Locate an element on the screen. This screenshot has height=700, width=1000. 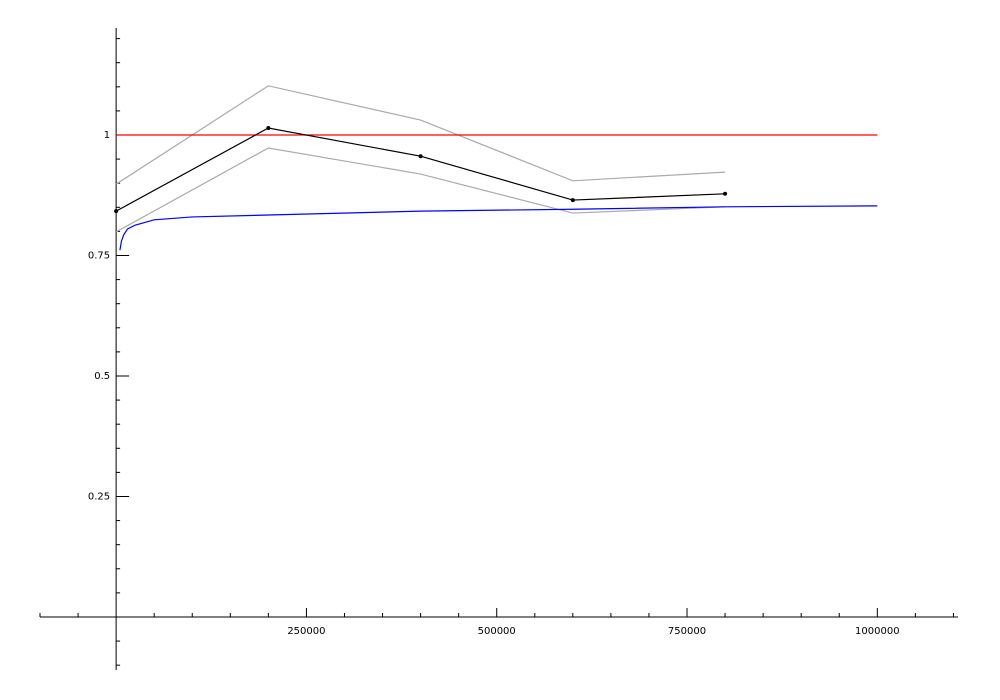
x-tick-label: 1000000 is located at coordinates (877, 631).